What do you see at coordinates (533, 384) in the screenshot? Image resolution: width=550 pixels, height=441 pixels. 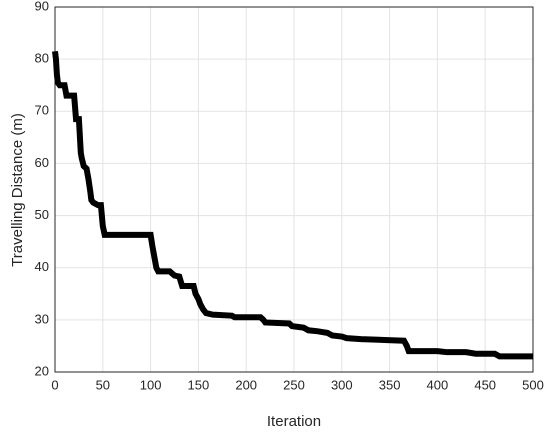 I see `x-tick-label: 500` at bounding box center [533, 384].